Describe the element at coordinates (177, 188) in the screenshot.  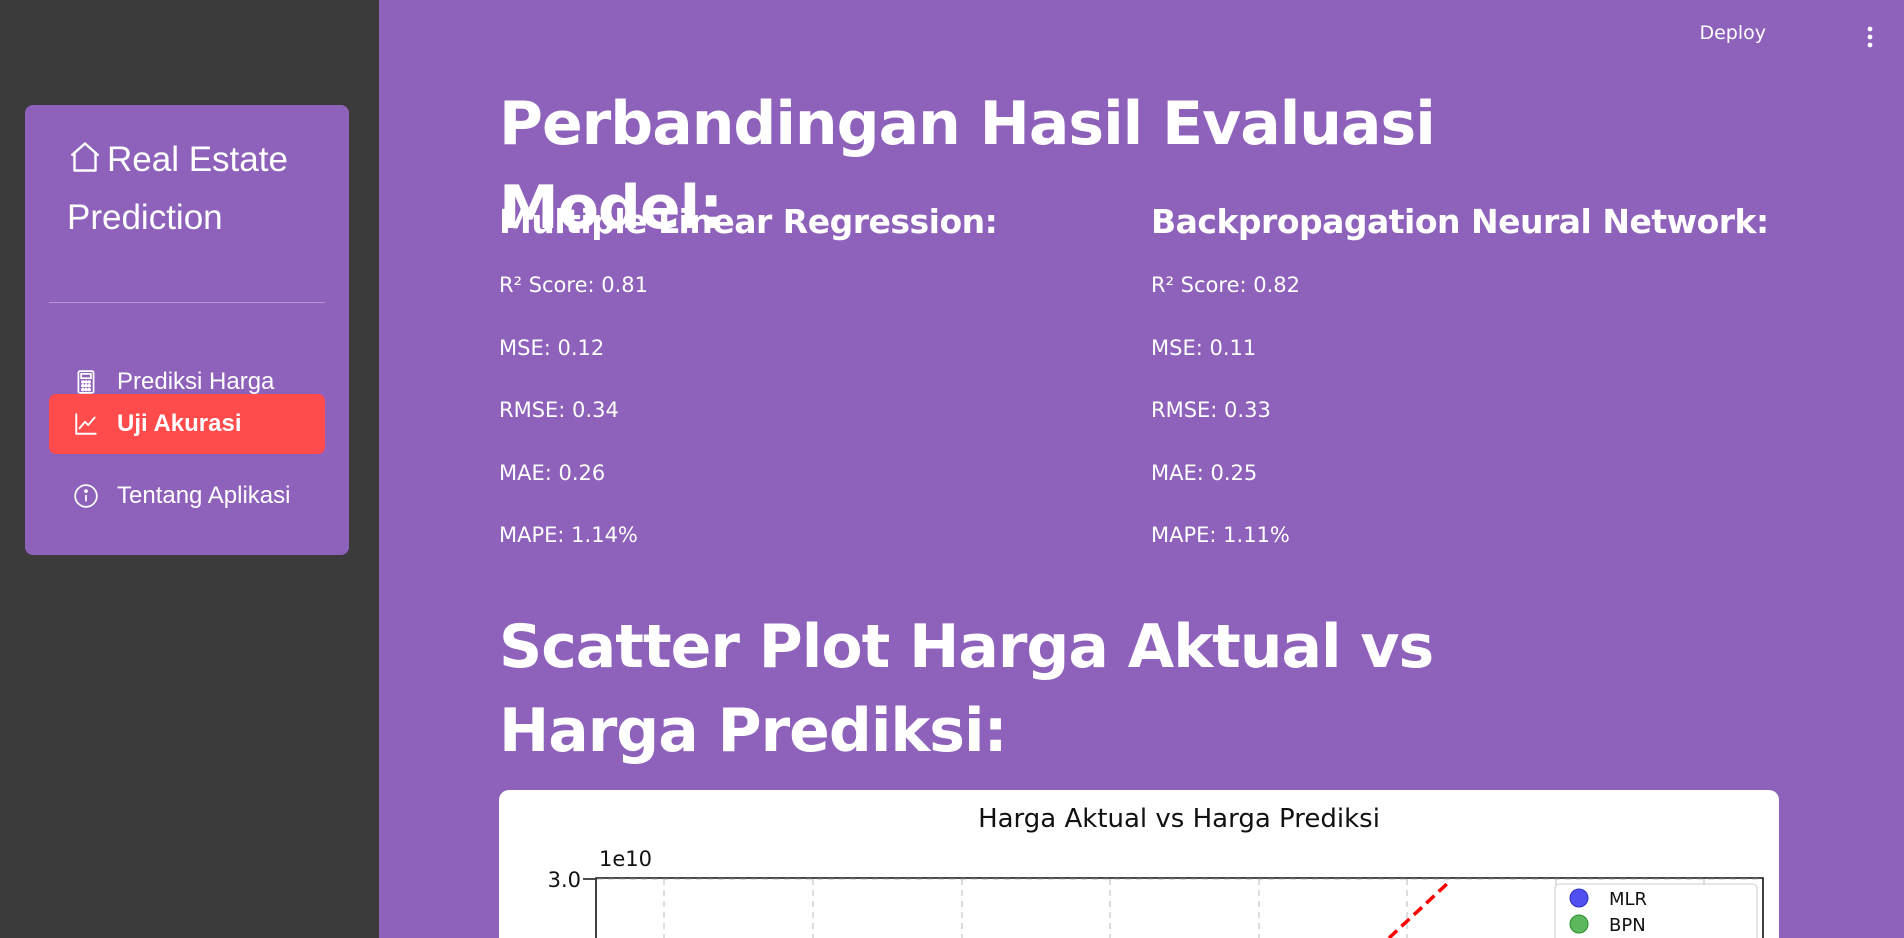
I see `app-brand-text: Real Estate Prediction` at that location.